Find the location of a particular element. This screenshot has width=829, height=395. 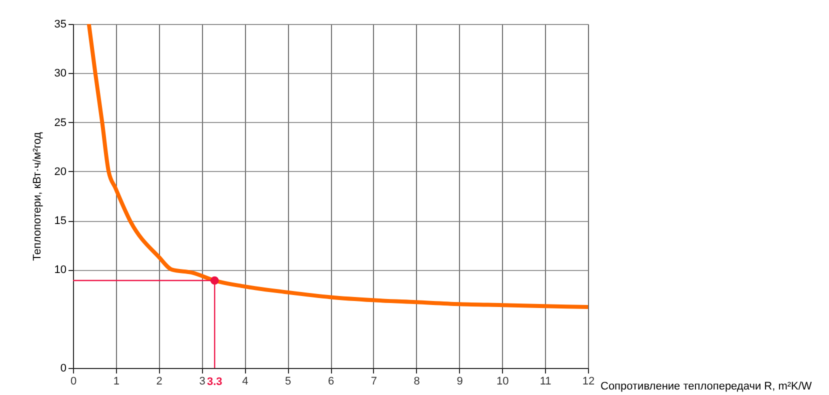

y-axis-title: Теплопотери, кВт·ч/м²год is located at coordinates (37, 196).